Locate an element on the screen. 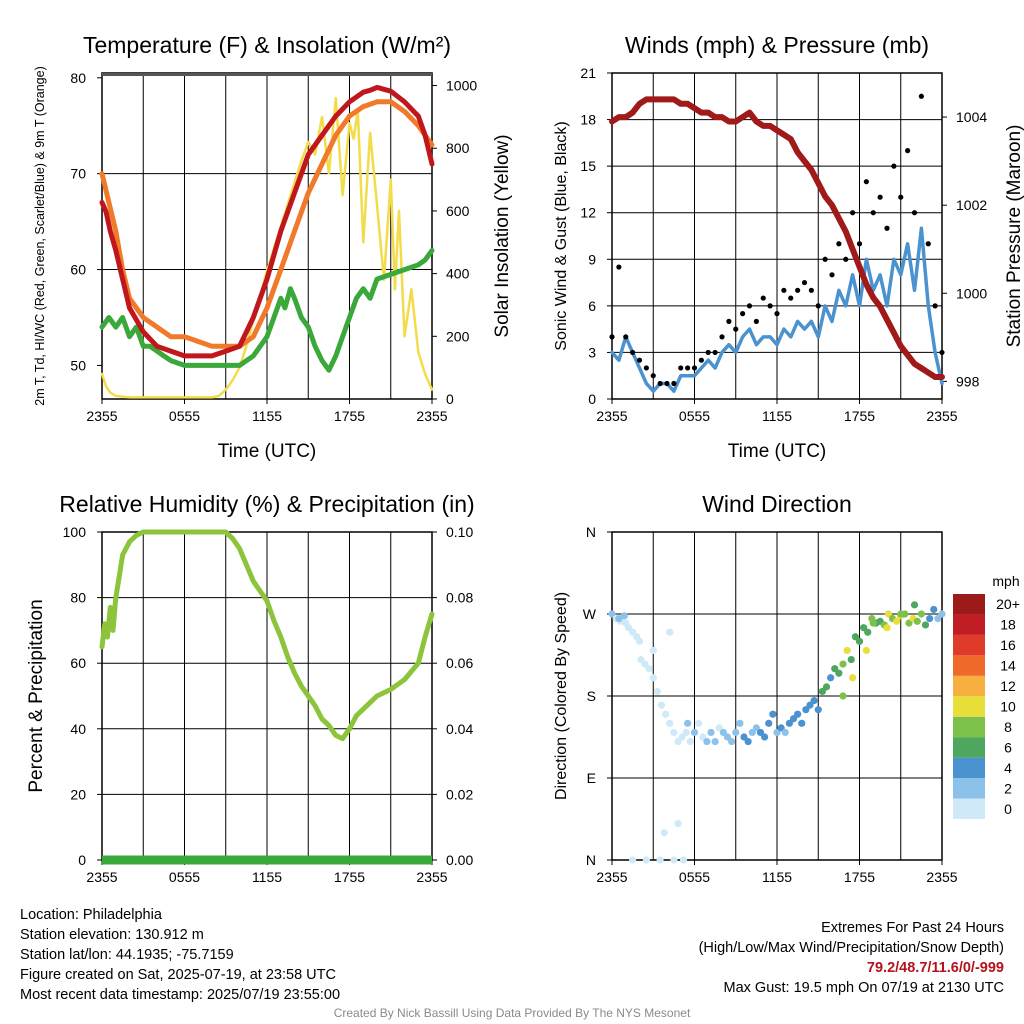 Image resolution: width=1024 pixels, height=1024 pixels. legend-label: 6 is located at coordinates (1008, 747).